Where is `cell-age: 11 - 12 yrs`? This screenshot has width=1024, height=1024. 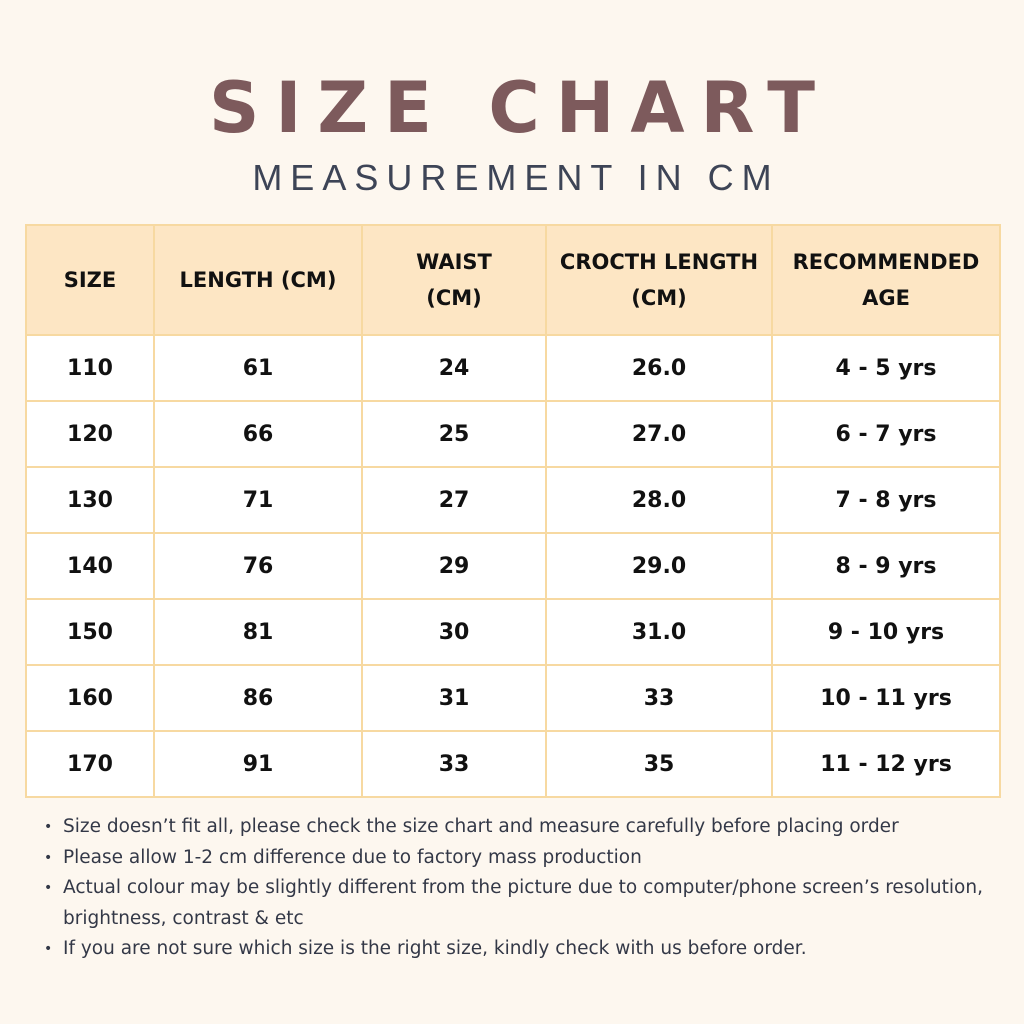
cell-age: 11 - 12 yrs is located at coordinates (886, 764).